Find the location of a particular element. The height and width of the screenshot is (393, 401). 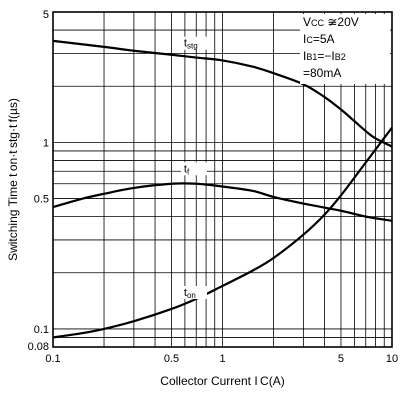

y-tick-label: 0.1 is located at coordinates (41, 330).